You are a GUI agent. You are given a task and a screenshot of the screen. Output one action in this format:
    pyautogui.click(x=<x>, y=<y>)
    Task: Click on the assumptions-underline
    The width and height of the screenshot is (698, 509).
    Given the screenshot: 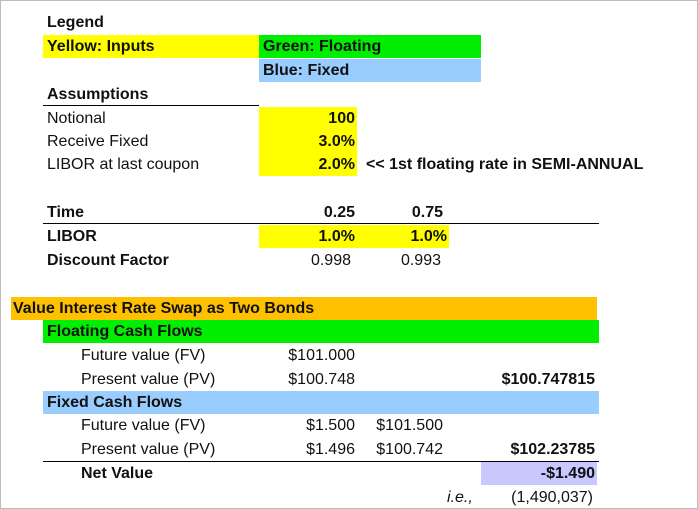 What is the action you would take?
    pyautogui.click(x=151, y=105)
    